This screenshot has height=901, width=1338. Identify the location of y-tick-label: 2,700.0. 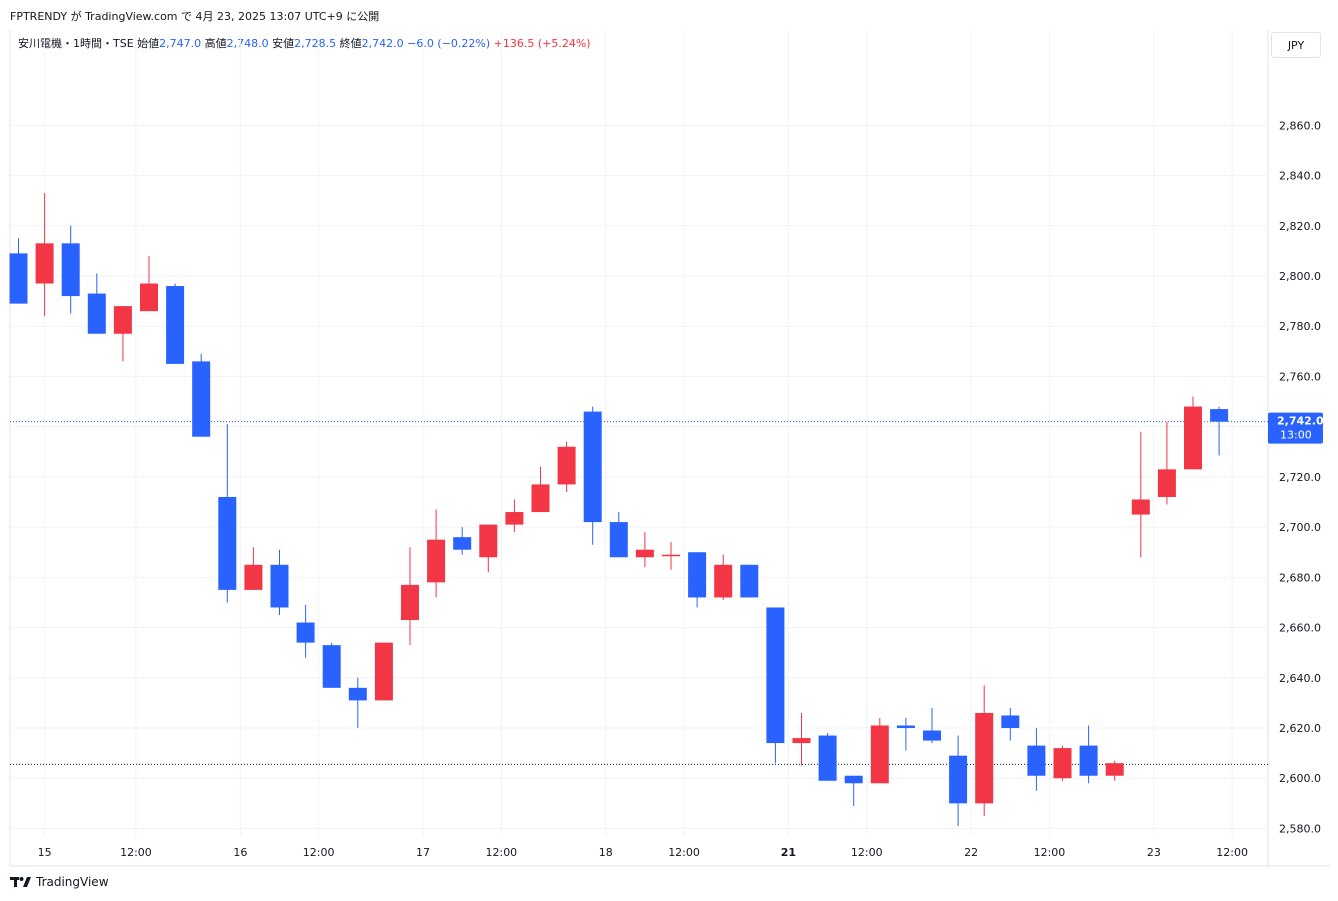
(1300, 527).